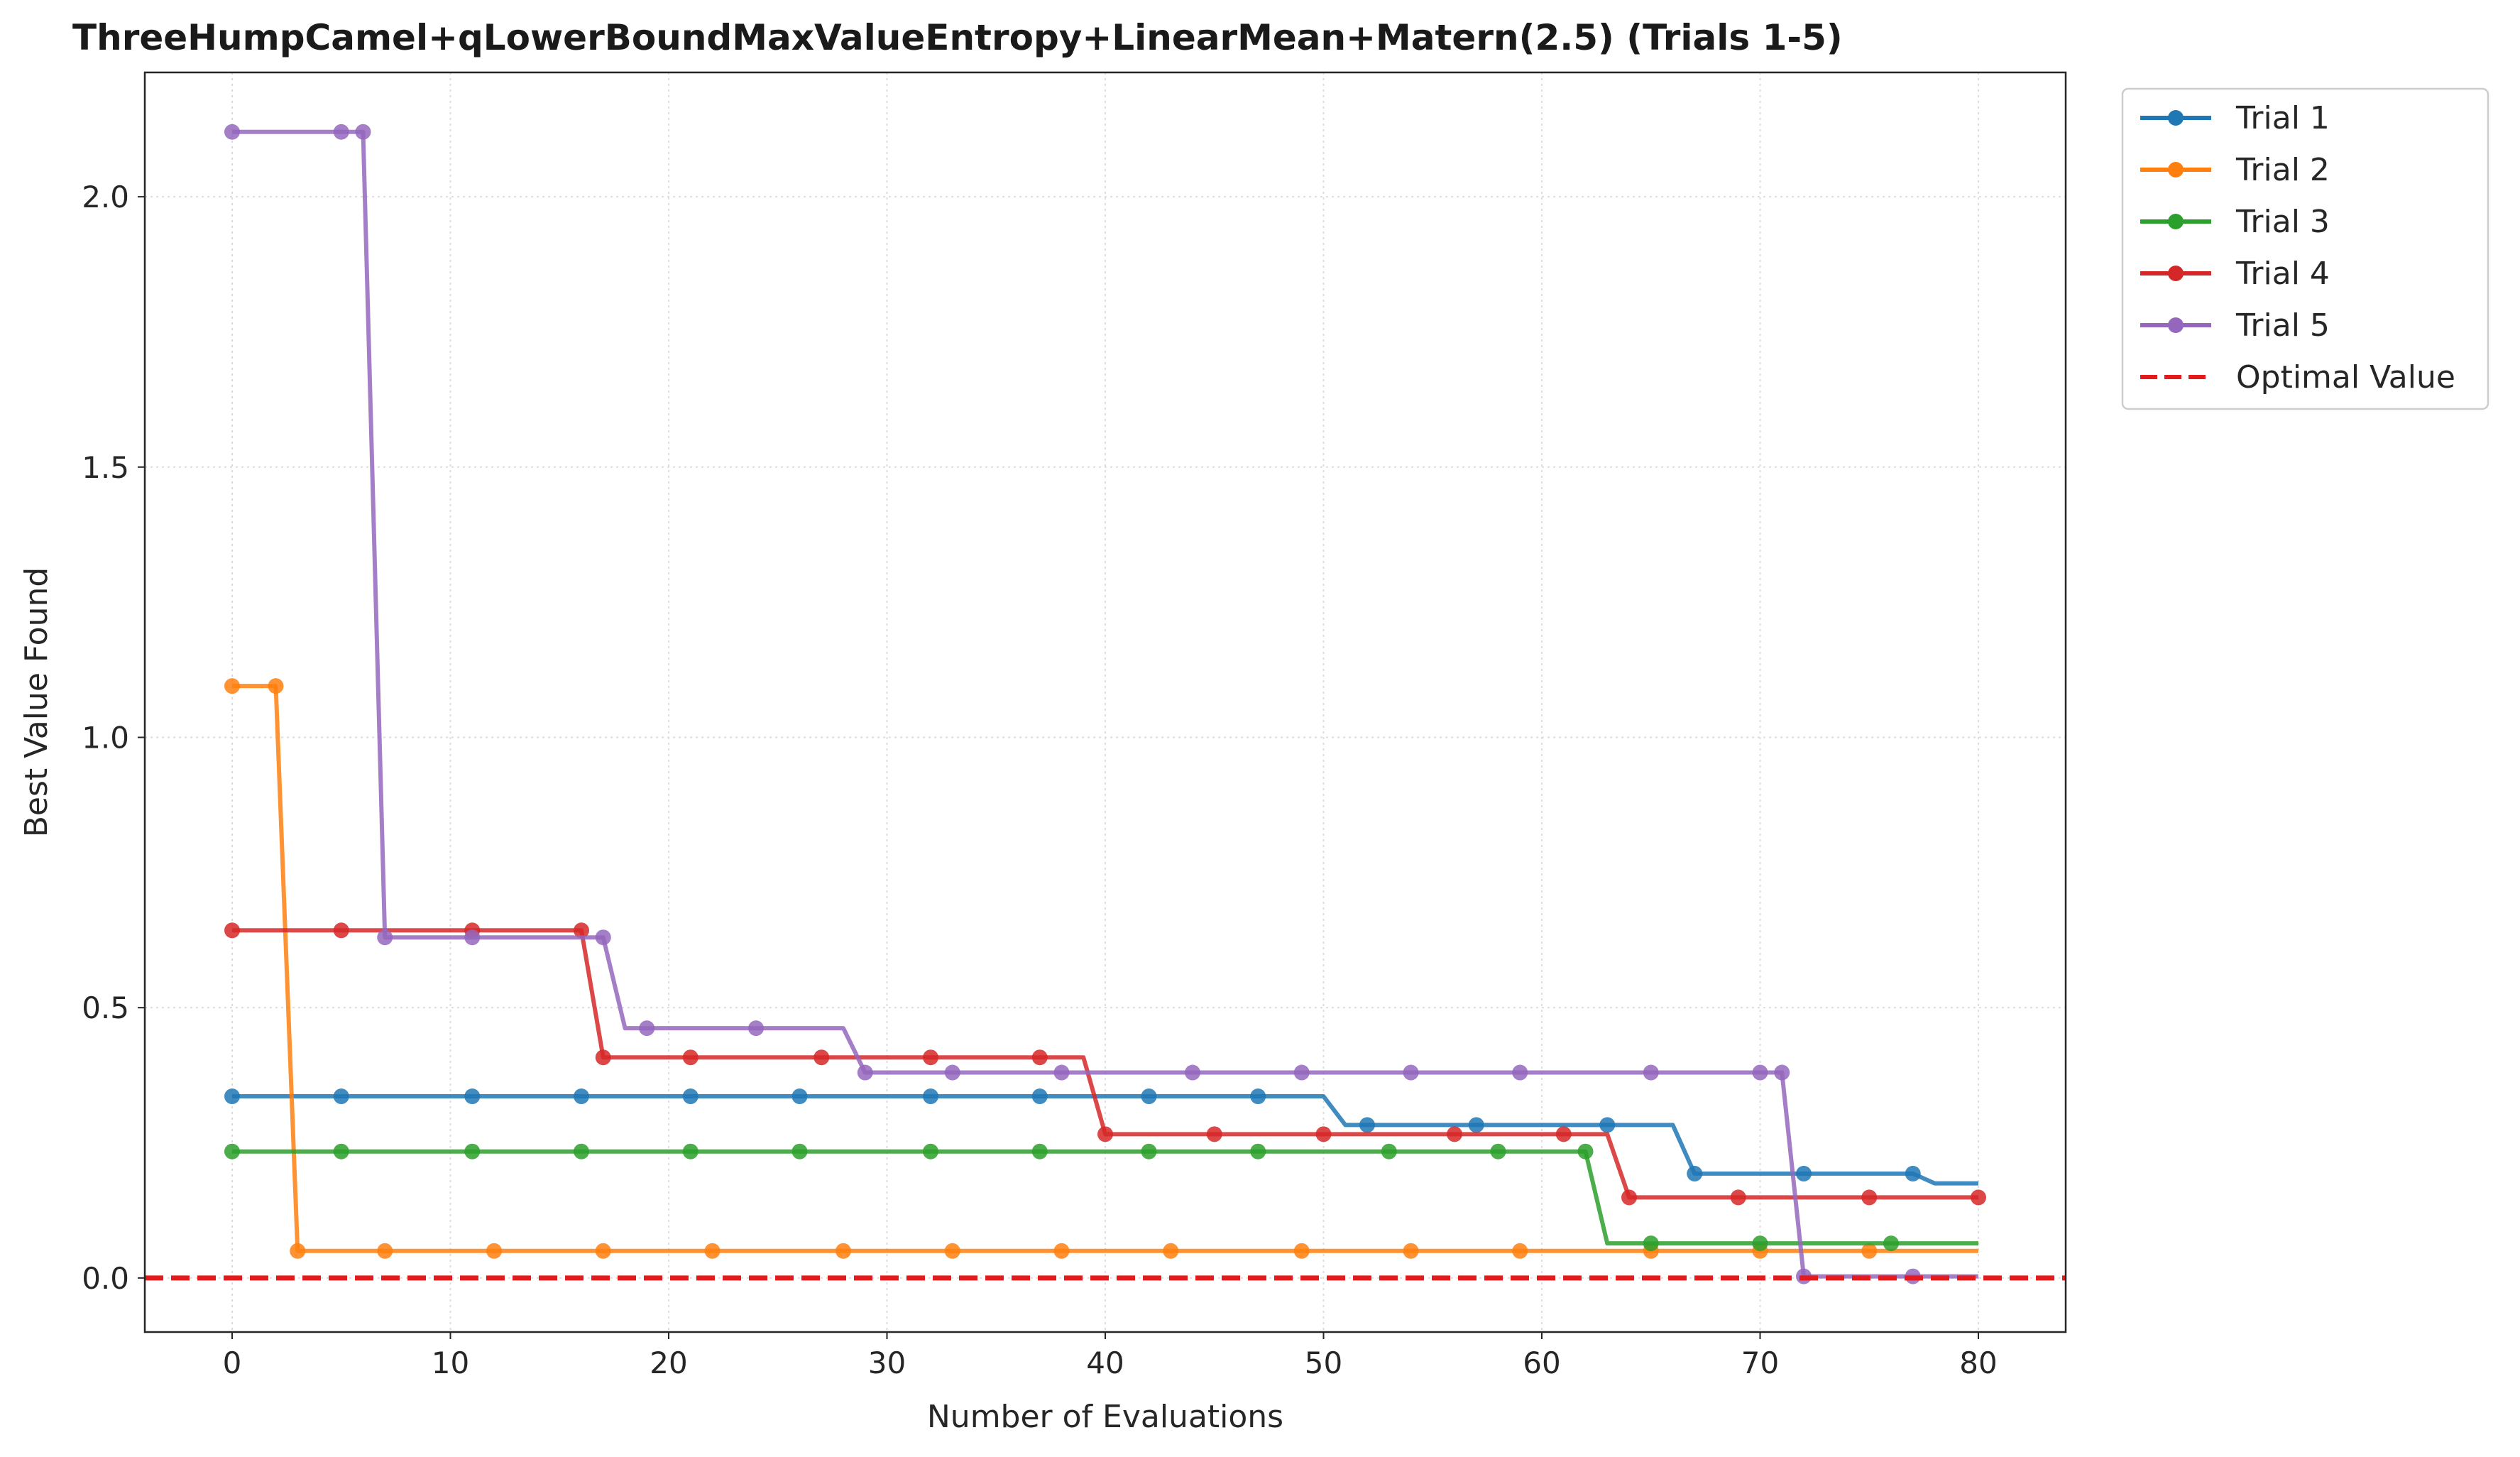 This screenshot has width=2520, height=1457. Describe the element at coordinates (2283, 274) in the screenshot. I see `legend-label: Trial 4` at that location.